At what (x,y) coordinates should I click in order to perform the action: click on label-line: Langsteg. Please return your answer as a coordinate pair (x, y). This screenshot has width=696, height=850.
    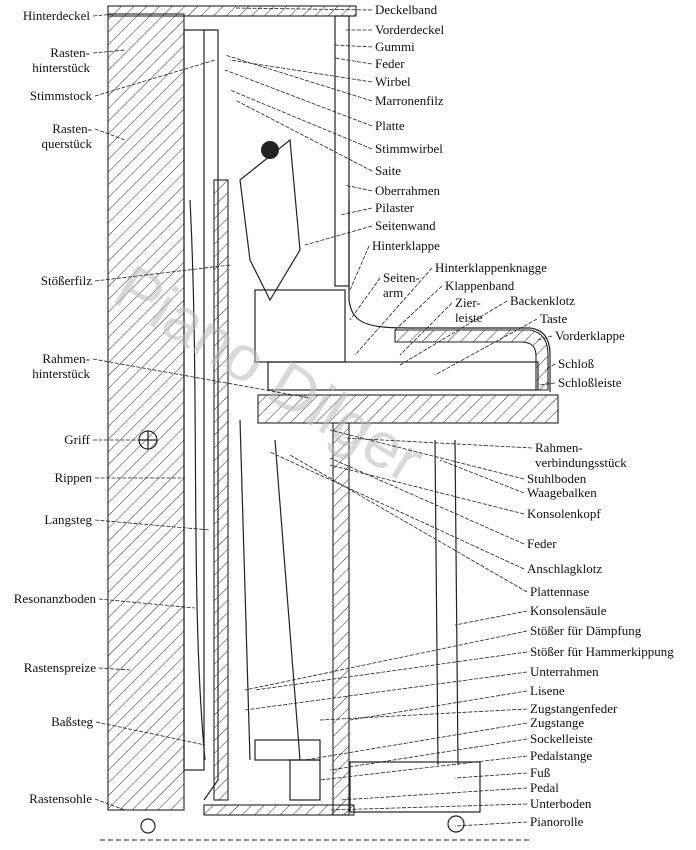
    Looking at the image, I should click on (68, 519).